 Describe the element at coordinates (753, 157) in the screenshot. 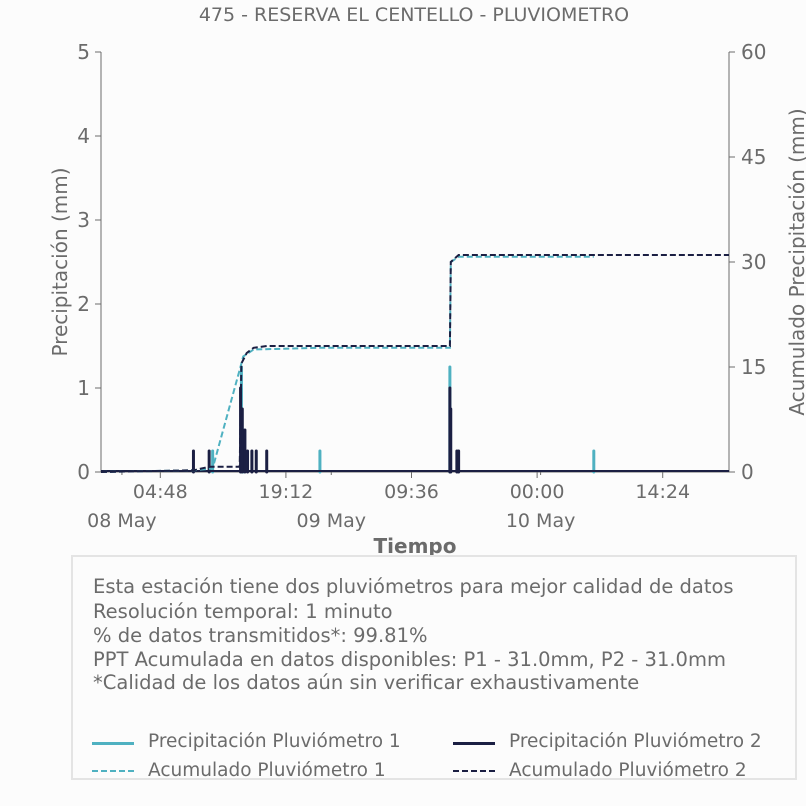

I see `y-right-tick-label: 45` at that location.